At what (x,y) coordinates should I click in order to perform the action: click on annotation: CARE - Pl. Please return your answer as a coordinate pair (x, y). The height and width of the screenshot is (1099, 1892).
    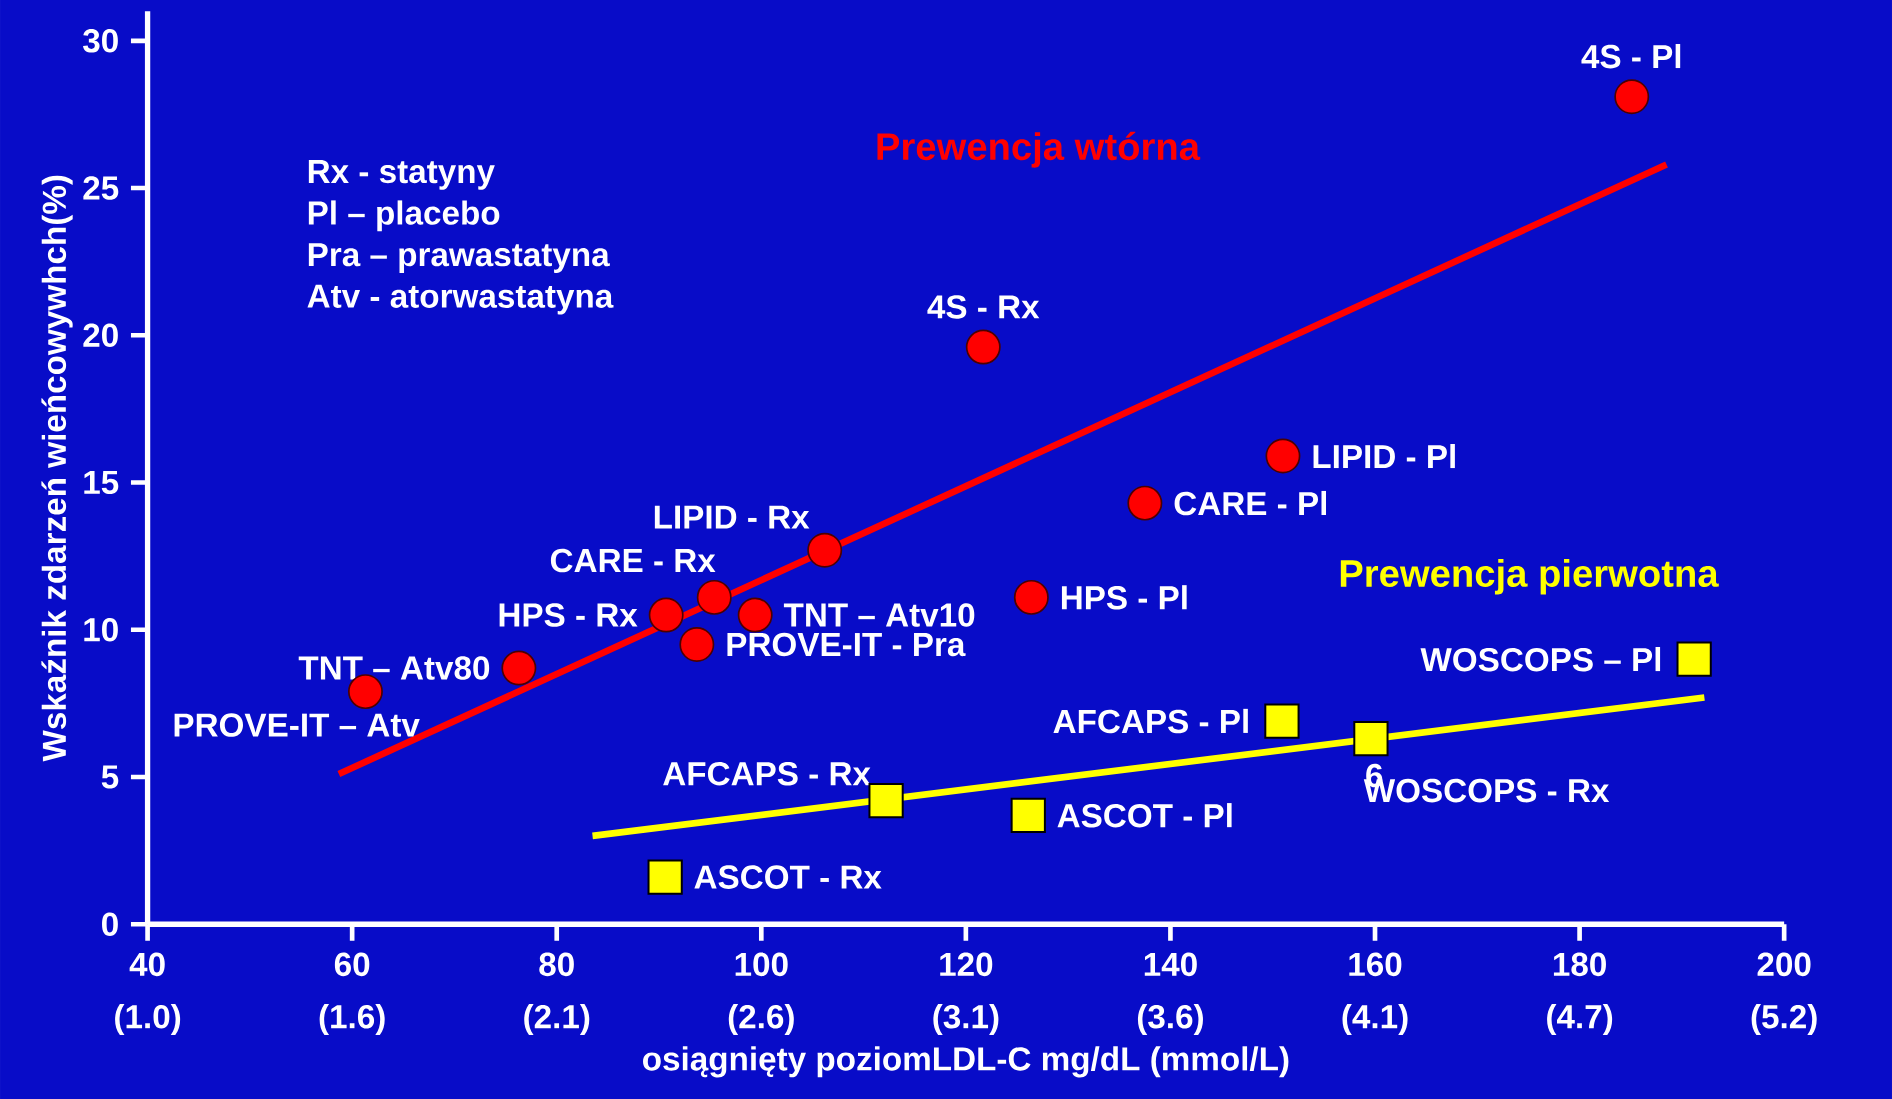
    Looking at the image, I should click on (1250, 503).